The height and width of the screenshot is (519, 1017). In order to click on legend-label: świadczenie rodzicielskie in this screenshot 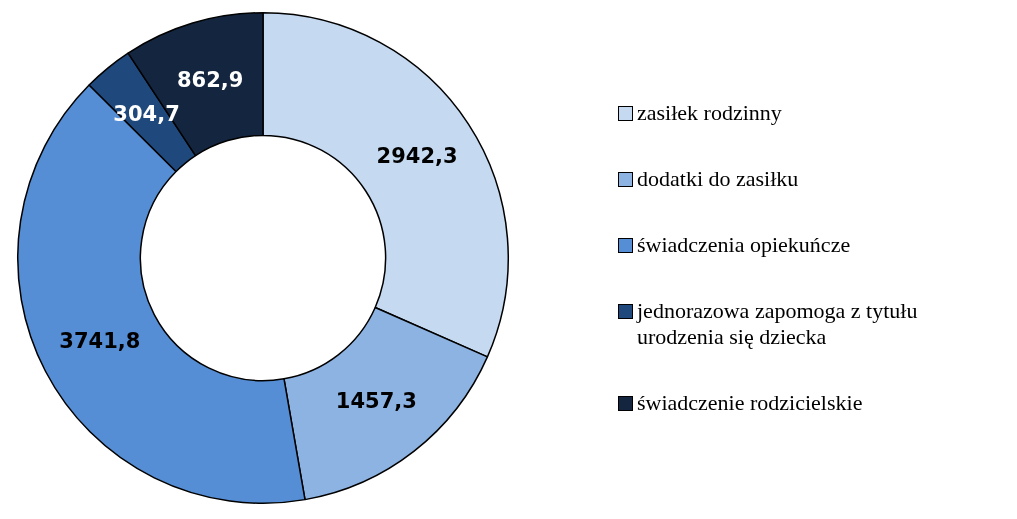, I will do `click(750, 403)`.